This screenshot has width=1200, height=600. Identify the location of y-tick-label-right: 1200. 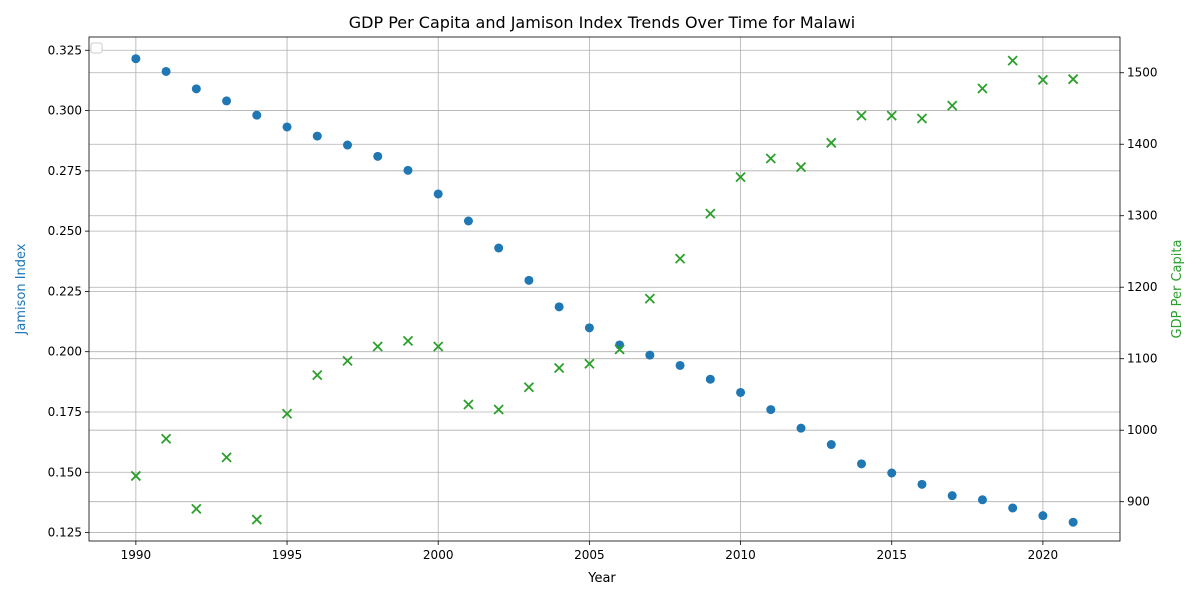
(1142, 287).